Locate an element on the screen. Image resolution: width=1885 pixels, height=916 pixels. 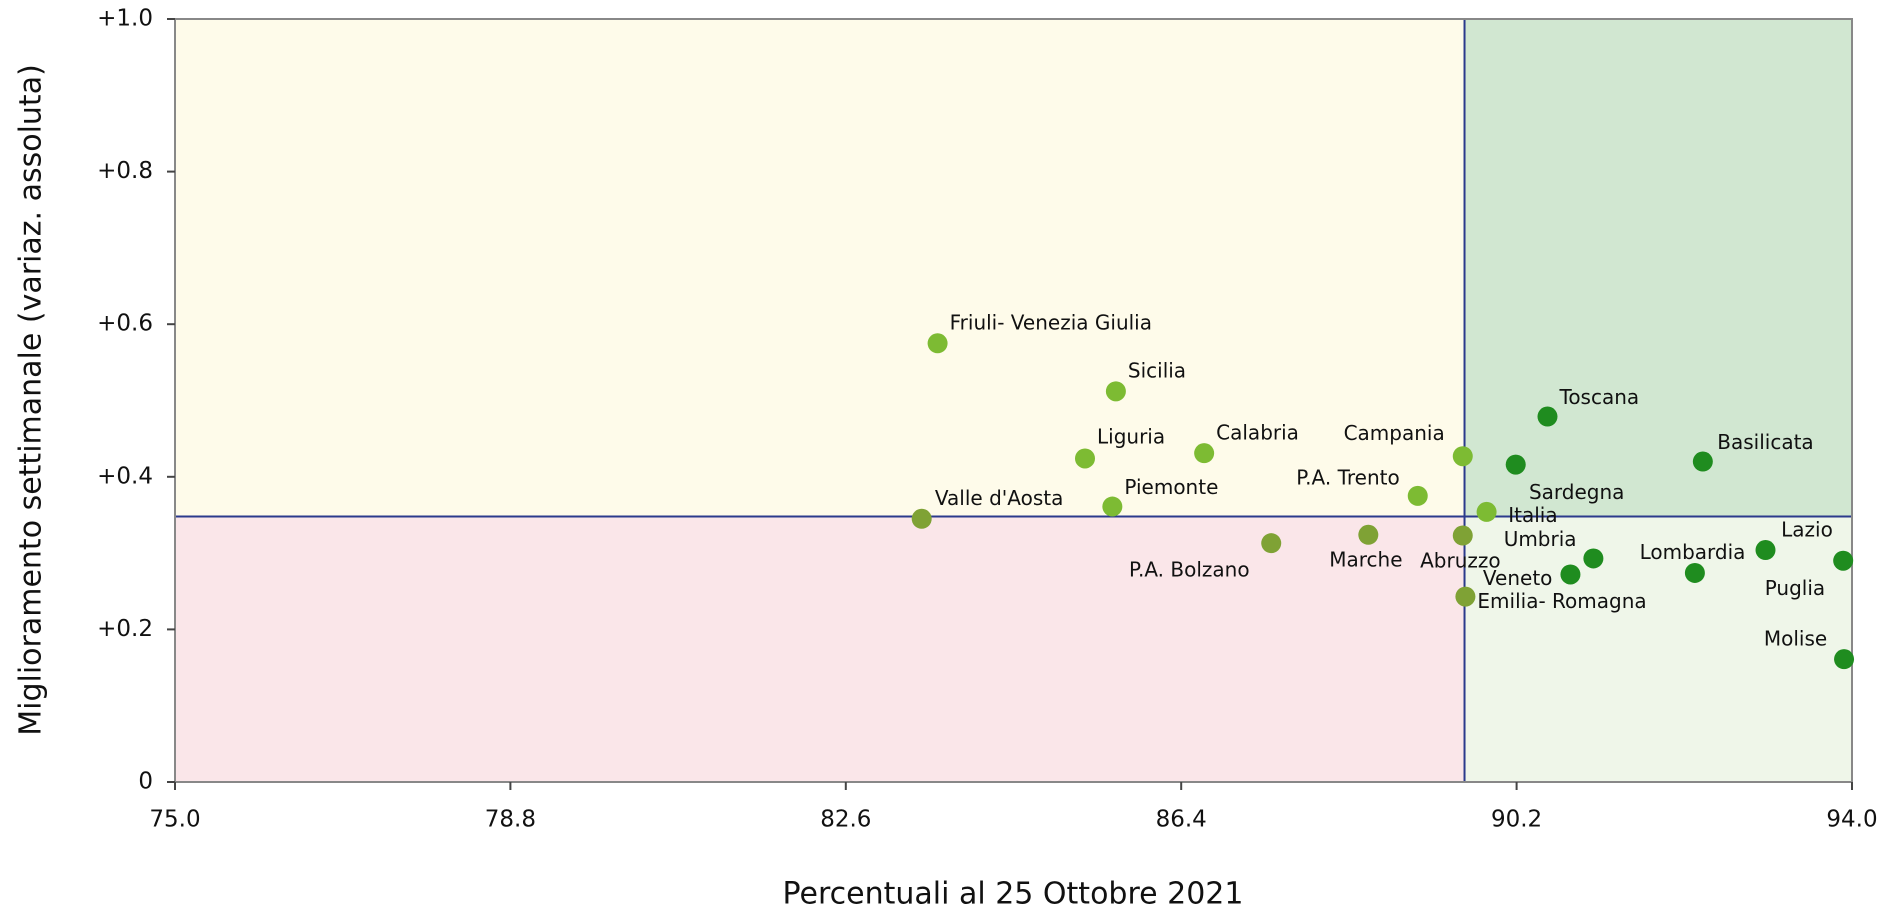
point-label: Liguria is located at coordinates (1131, 437).